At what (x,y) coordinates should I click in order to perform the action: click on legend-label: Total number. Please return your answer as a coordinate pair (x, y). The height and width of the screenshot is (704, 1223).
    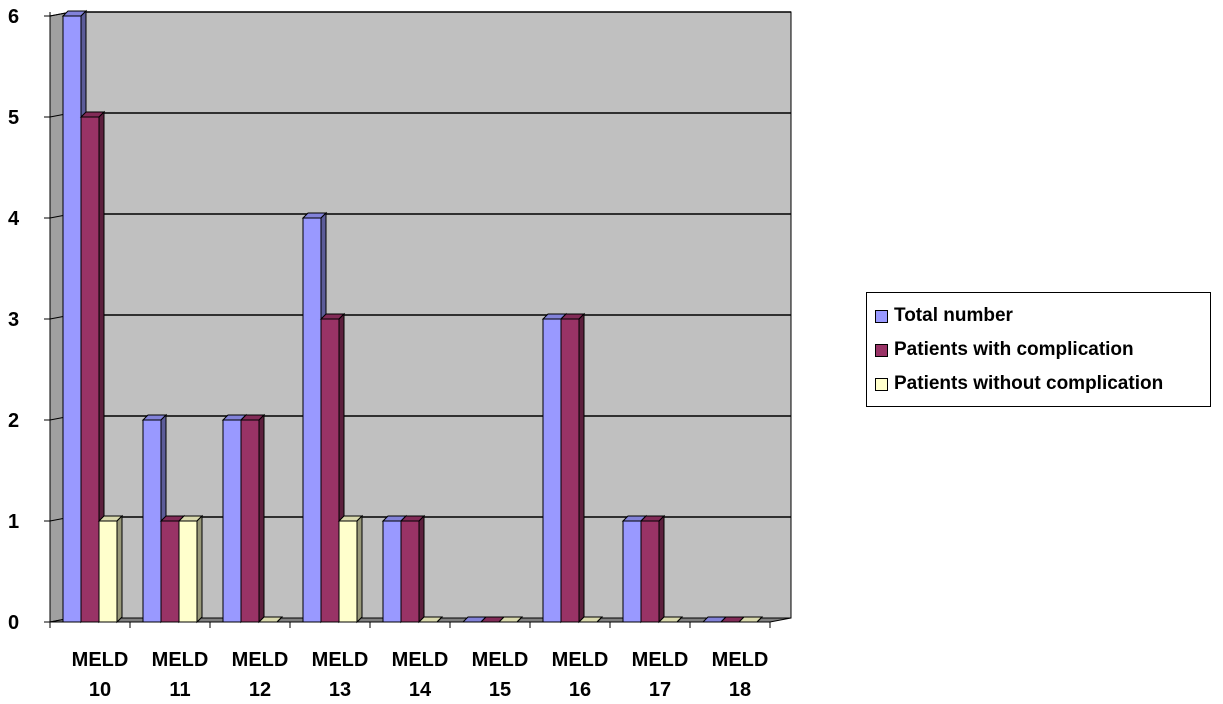
    Looking at the image, I should click on (953, 315).